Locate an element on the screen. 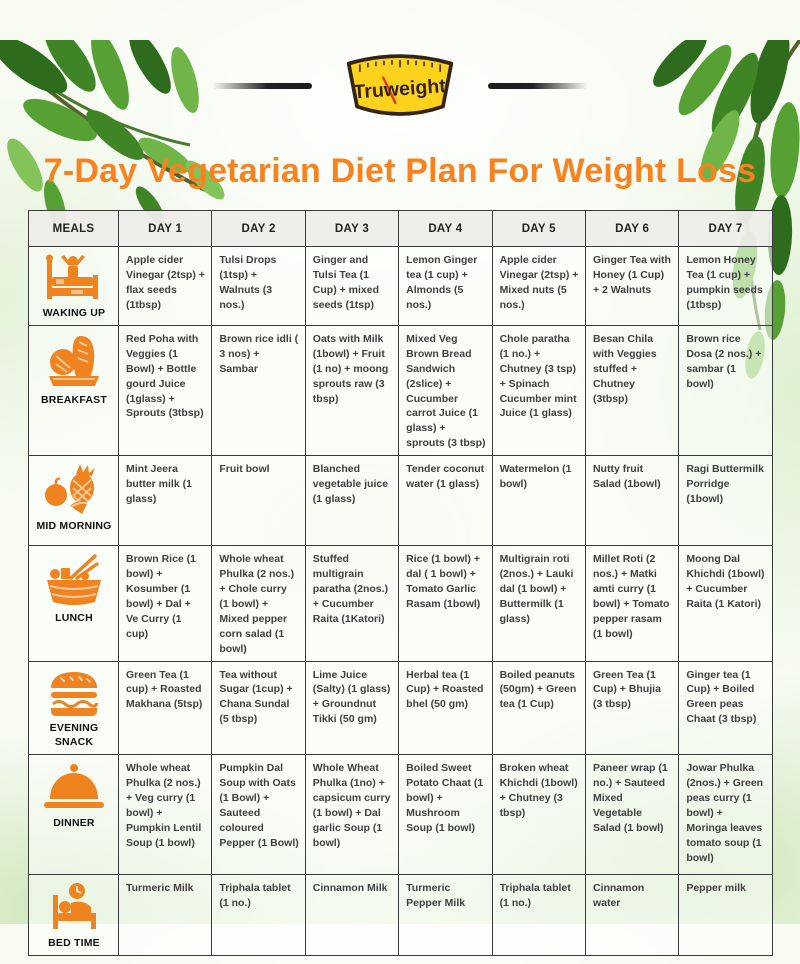 Image resolution: width=800 pixels, height=964 pixels. cell-bed-time-day-4: Turmeric Pepper Milk is located at coordinates (445, 915).